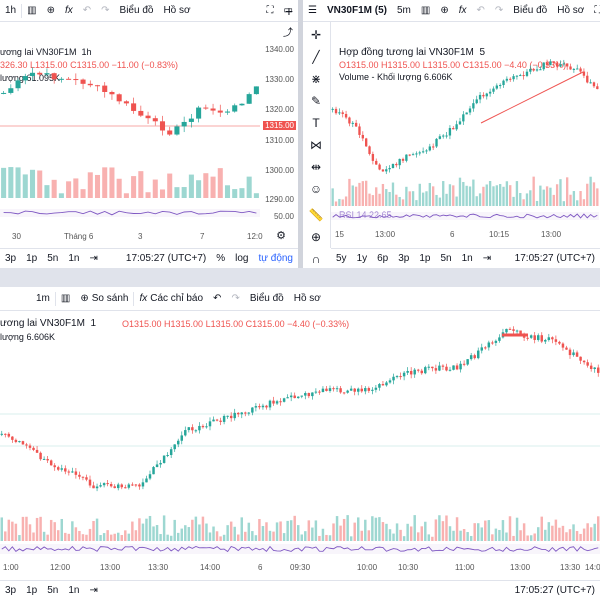 Image resolution: width=600 pixels, height=600 pixels. What do you see at coordinates (281, 236) in the screenshot?
I see `settings-gear-icon: ⚙` at bounding box center [281, 236].